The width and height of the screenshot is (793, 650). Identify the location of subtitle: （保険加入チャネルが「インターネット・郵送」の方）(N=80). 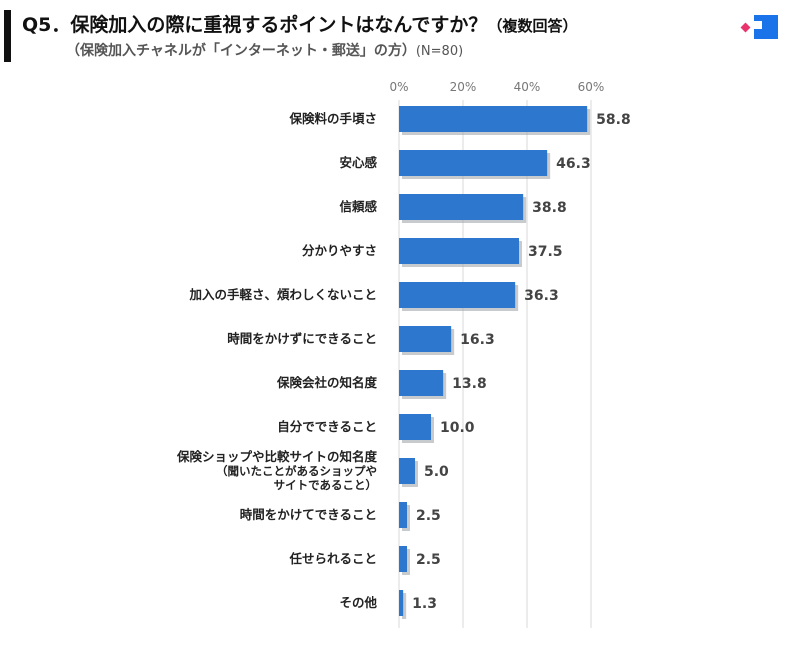
(264, 50).